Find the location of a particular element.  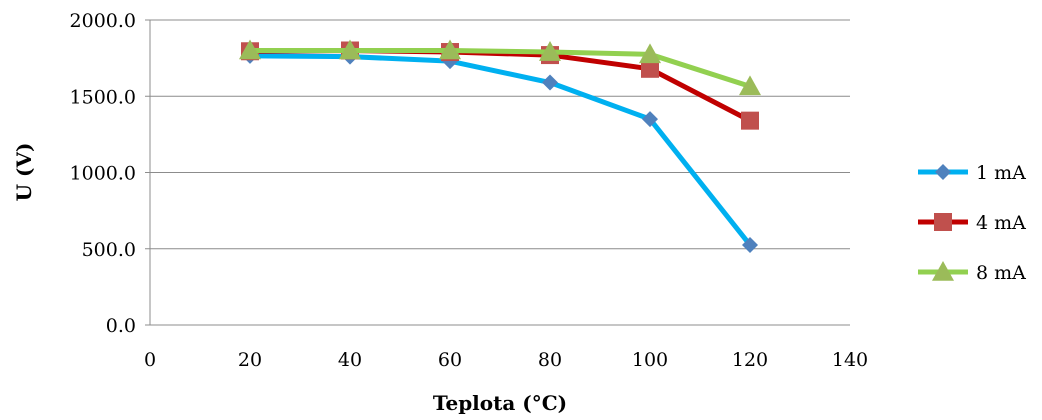

y-tick-label: 1500.0 is located at coordinates (103, 97).